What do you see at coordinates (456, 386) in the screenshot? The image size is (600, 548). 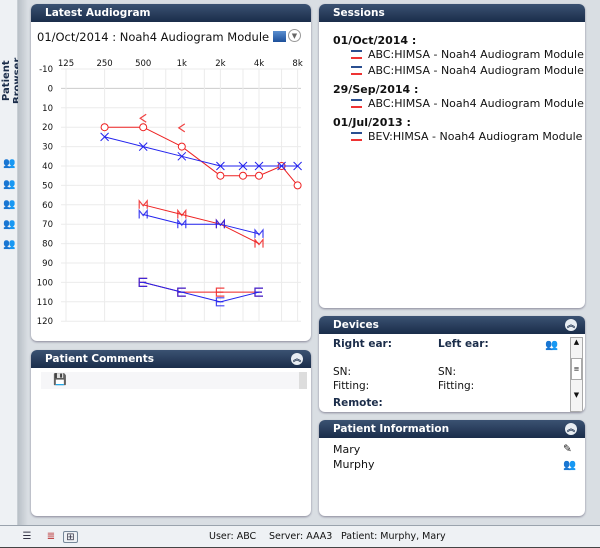 I see `left-fitting-label: Fitting:` at bounding box center [456, 386].